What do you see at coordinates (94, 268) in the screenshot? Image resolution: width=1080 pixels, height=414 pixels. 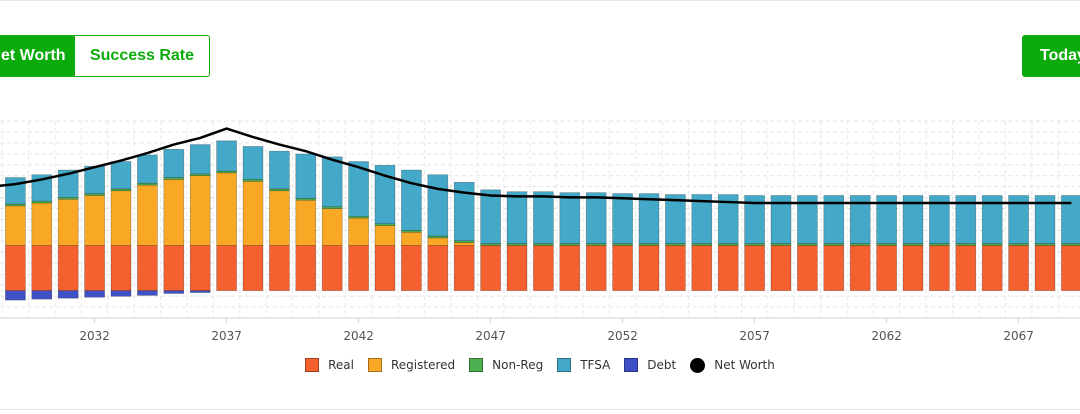 I see `bar-real-2032` at bounding box center [94, 268].